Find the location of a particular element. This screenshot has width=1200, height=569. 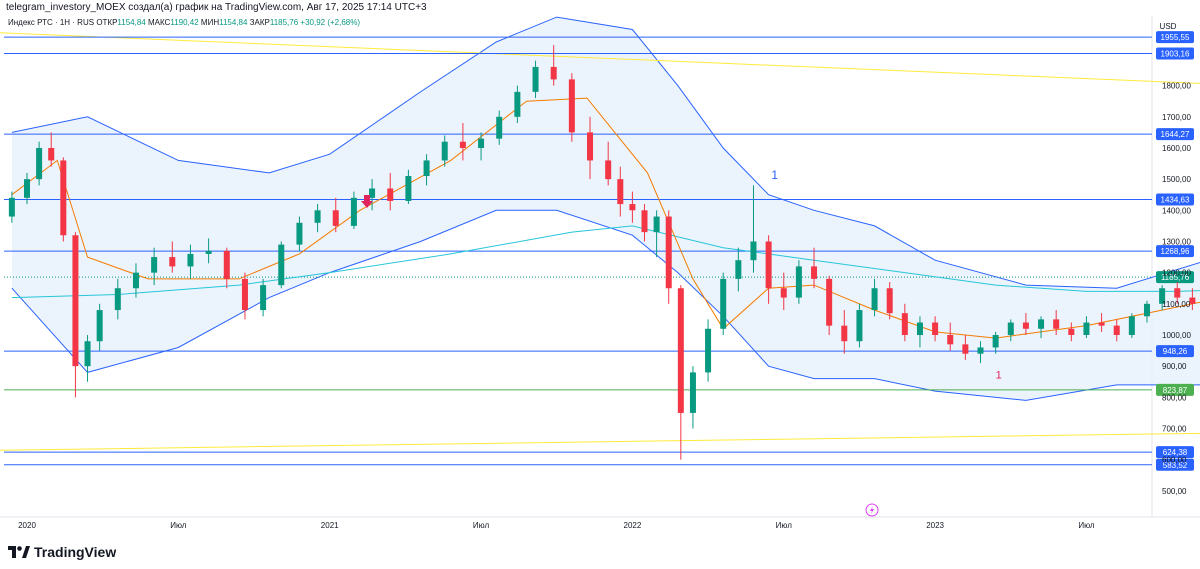

x-tick-0: 2020 is located at coordinates (27, 525).